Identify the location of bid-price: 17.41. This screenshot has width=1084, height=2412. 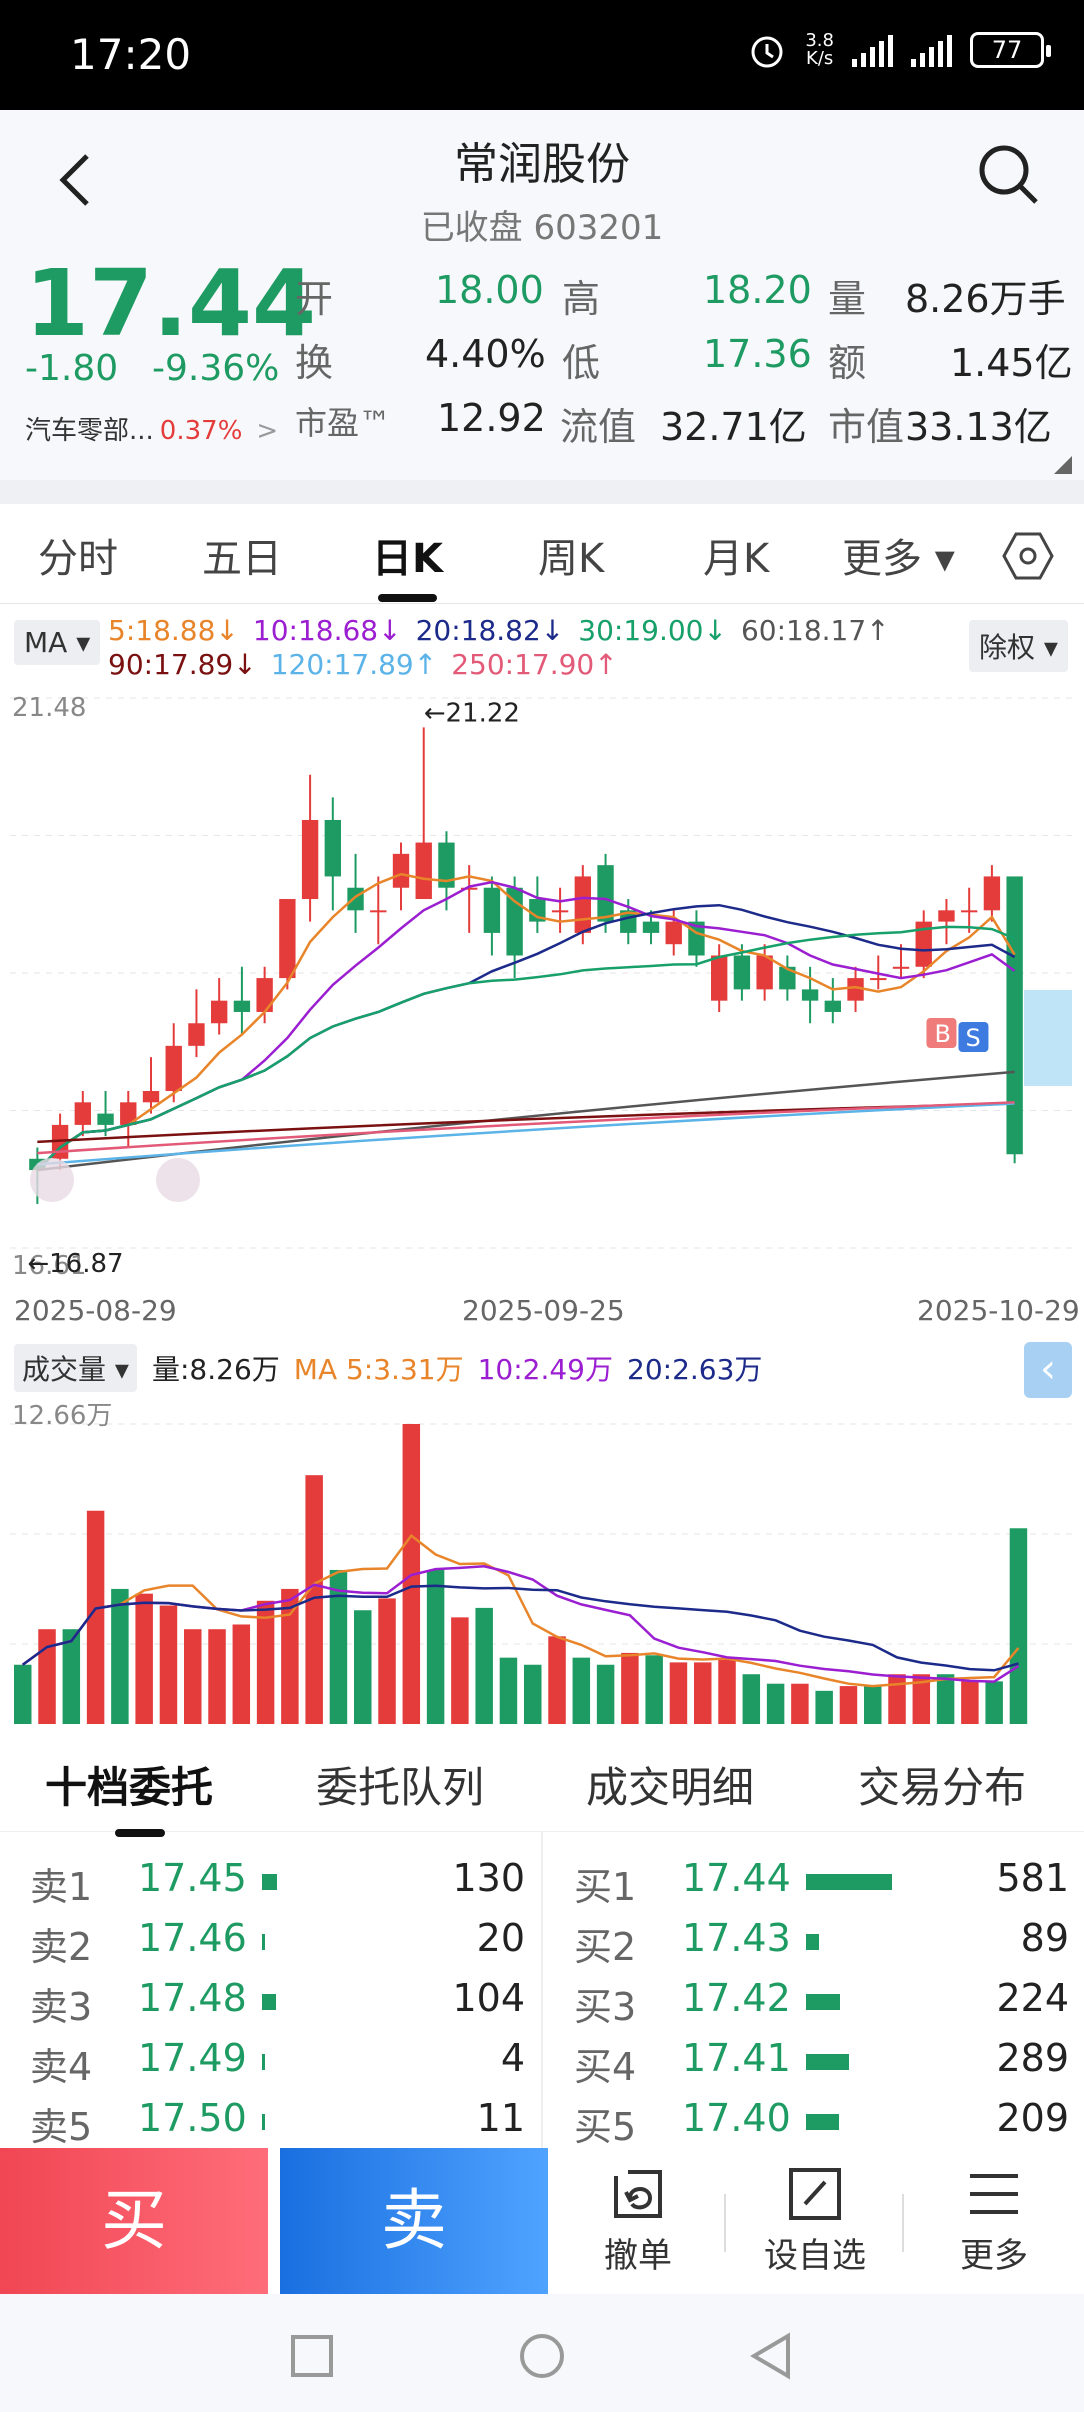
(736, 2058).